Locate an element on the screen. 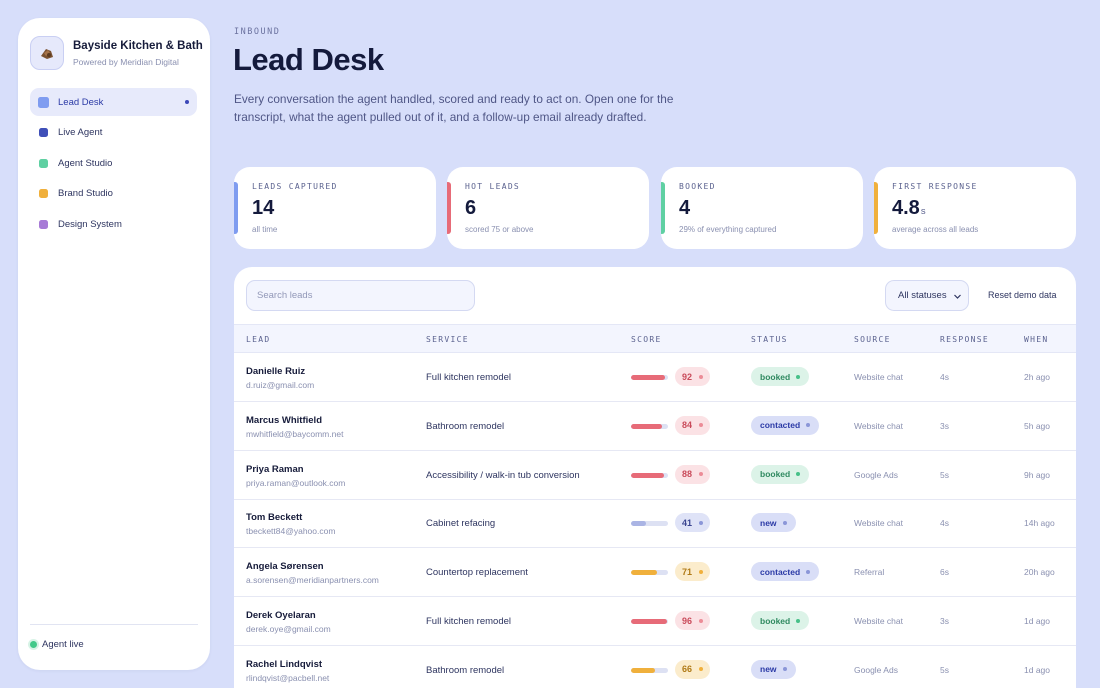  lead-source: Website chat is located at coordinates (878, 425).